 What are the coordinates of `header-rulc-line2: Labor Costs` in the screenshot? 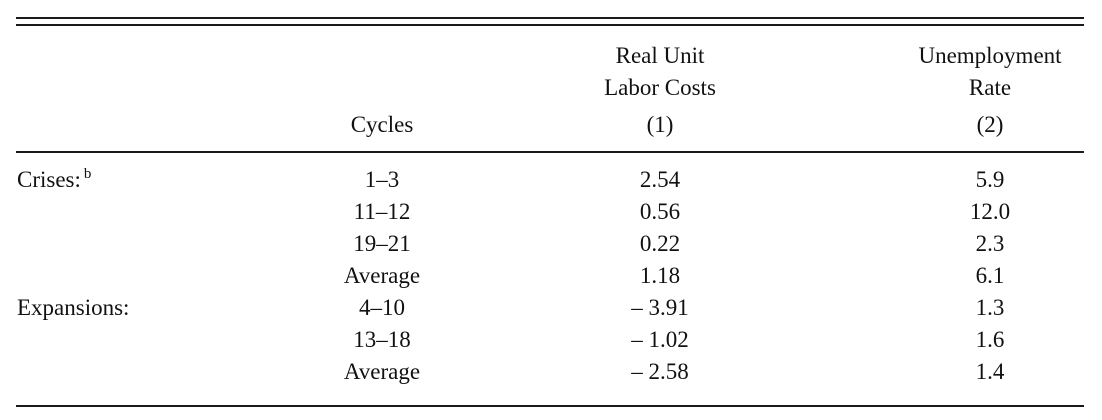 It's located at (660, 87).